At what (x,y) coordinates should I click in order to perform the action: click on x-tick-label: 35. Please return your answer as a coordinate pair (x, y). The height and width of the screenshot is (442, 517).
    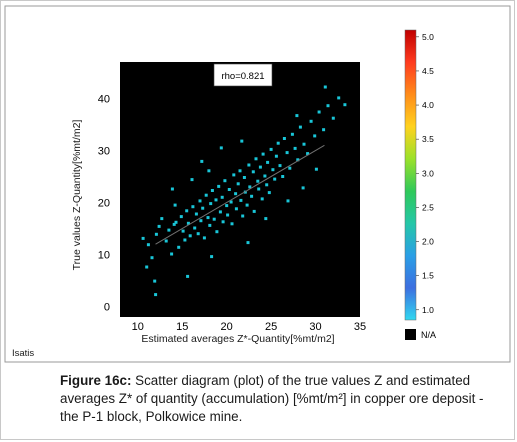
    Looking at the image, I should click on (360, 327).